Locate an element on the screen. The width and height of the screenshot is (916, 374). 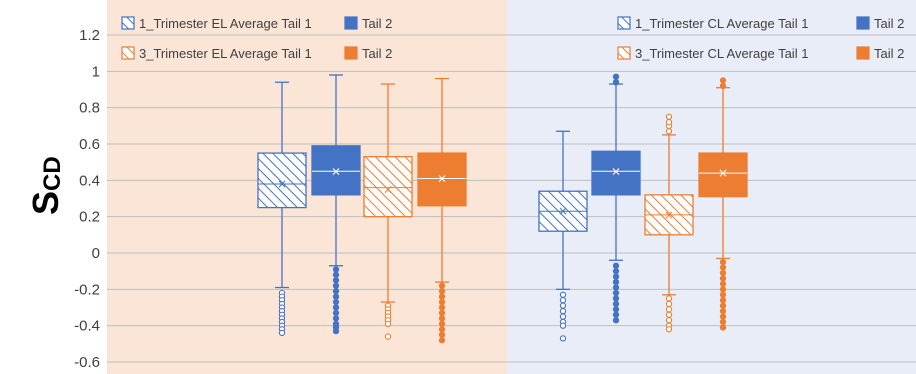
y-tick-label: 1.2 is located at coordinates (89, 35).